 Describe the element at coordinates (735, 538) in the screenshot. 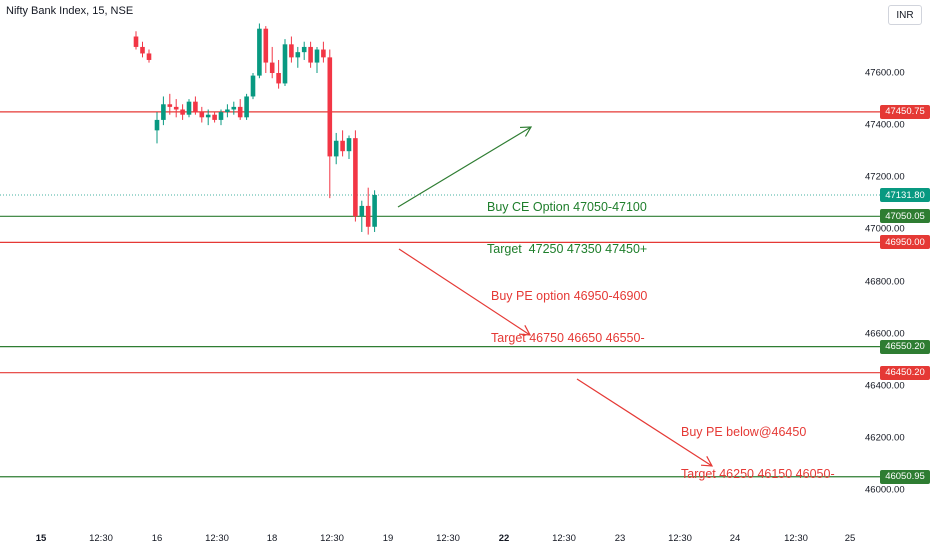

I see `time-axis-tick: 24` at that location.